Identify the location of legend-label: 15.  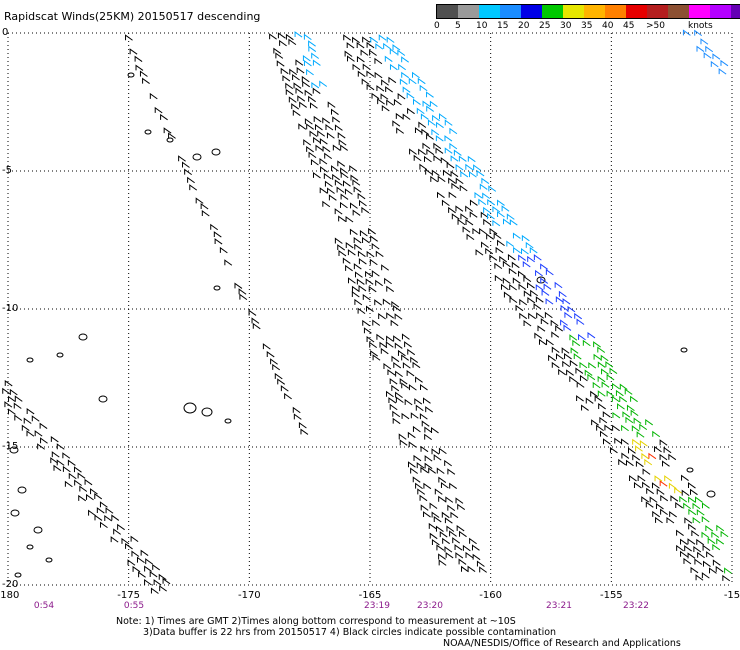
(503, 26).